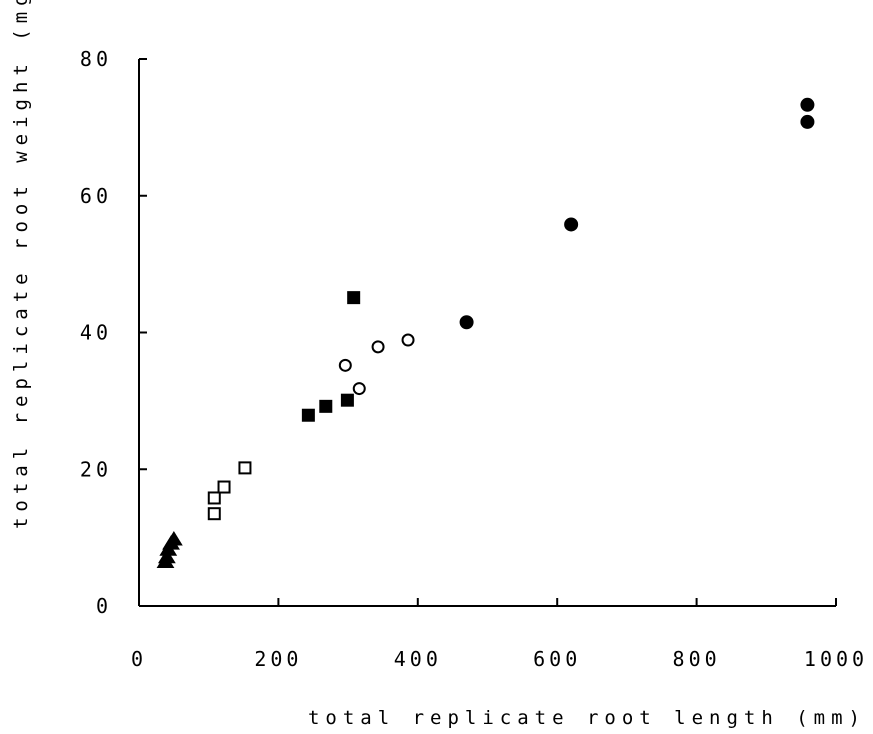 The image size is (873, 734). Describe the element at coordinates (557, 659) in the screenshot. I see `x-tick-label: 600` at that location.